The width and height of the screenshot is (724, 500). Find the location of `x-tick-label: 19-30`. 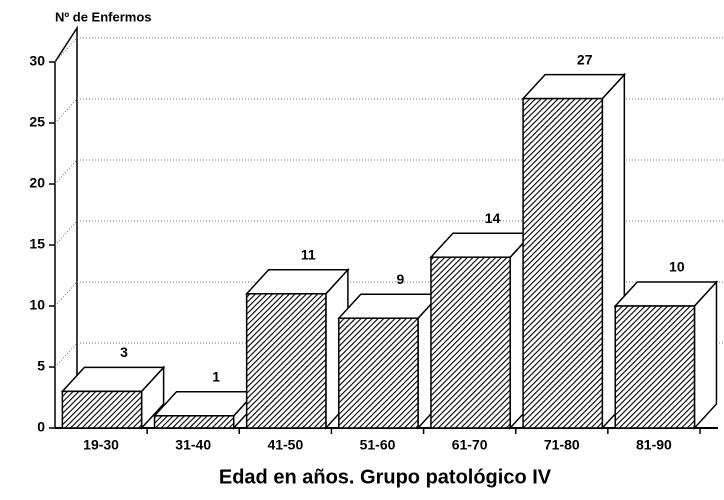

x-tick-label: 19-30 is located at coordinates (101, 445).